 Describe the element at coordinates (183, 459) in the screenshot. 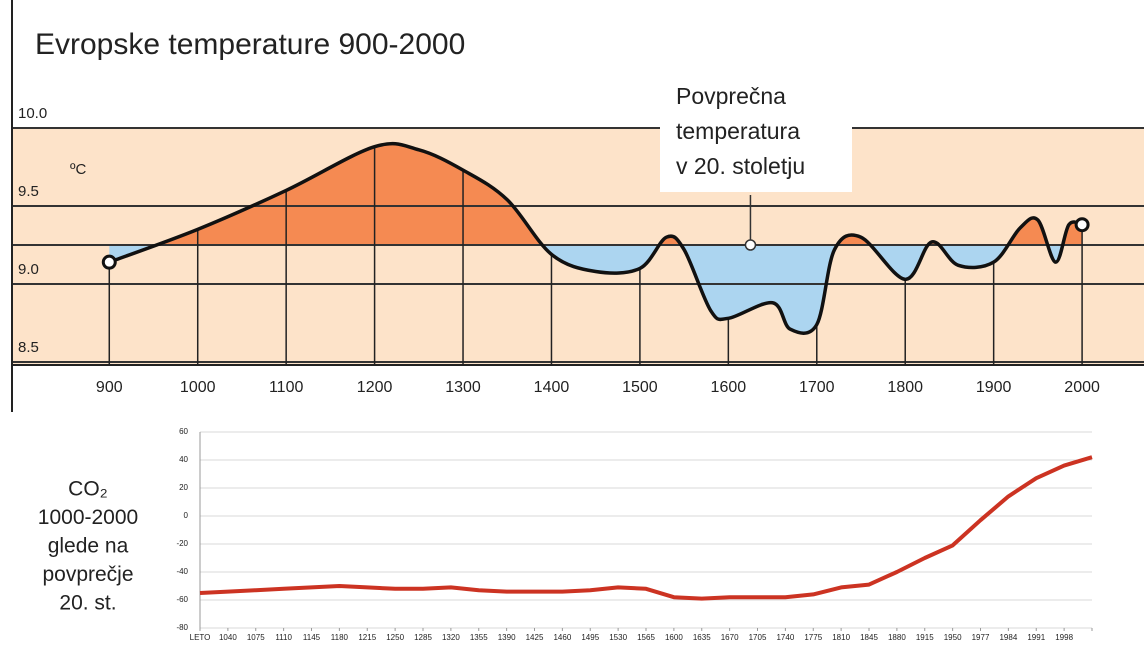

I see `y-tick-label: 40` at that location.